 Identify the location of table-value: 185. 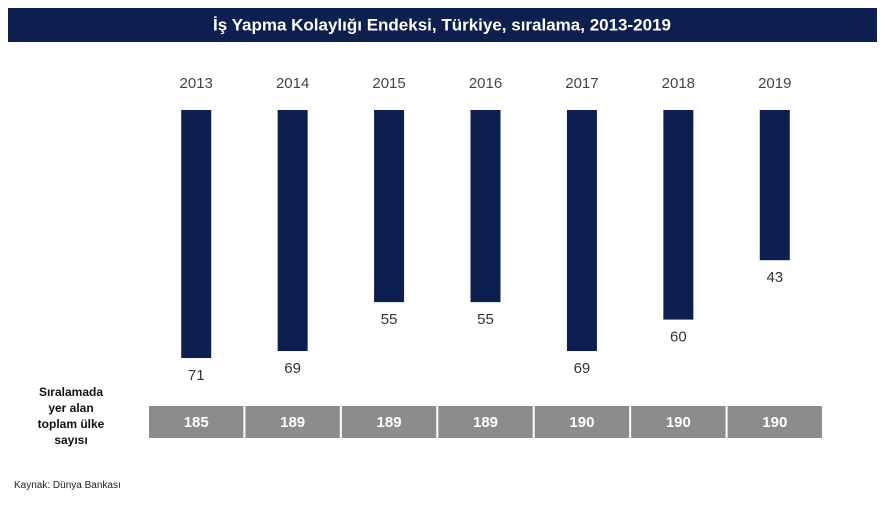
(196, 422).